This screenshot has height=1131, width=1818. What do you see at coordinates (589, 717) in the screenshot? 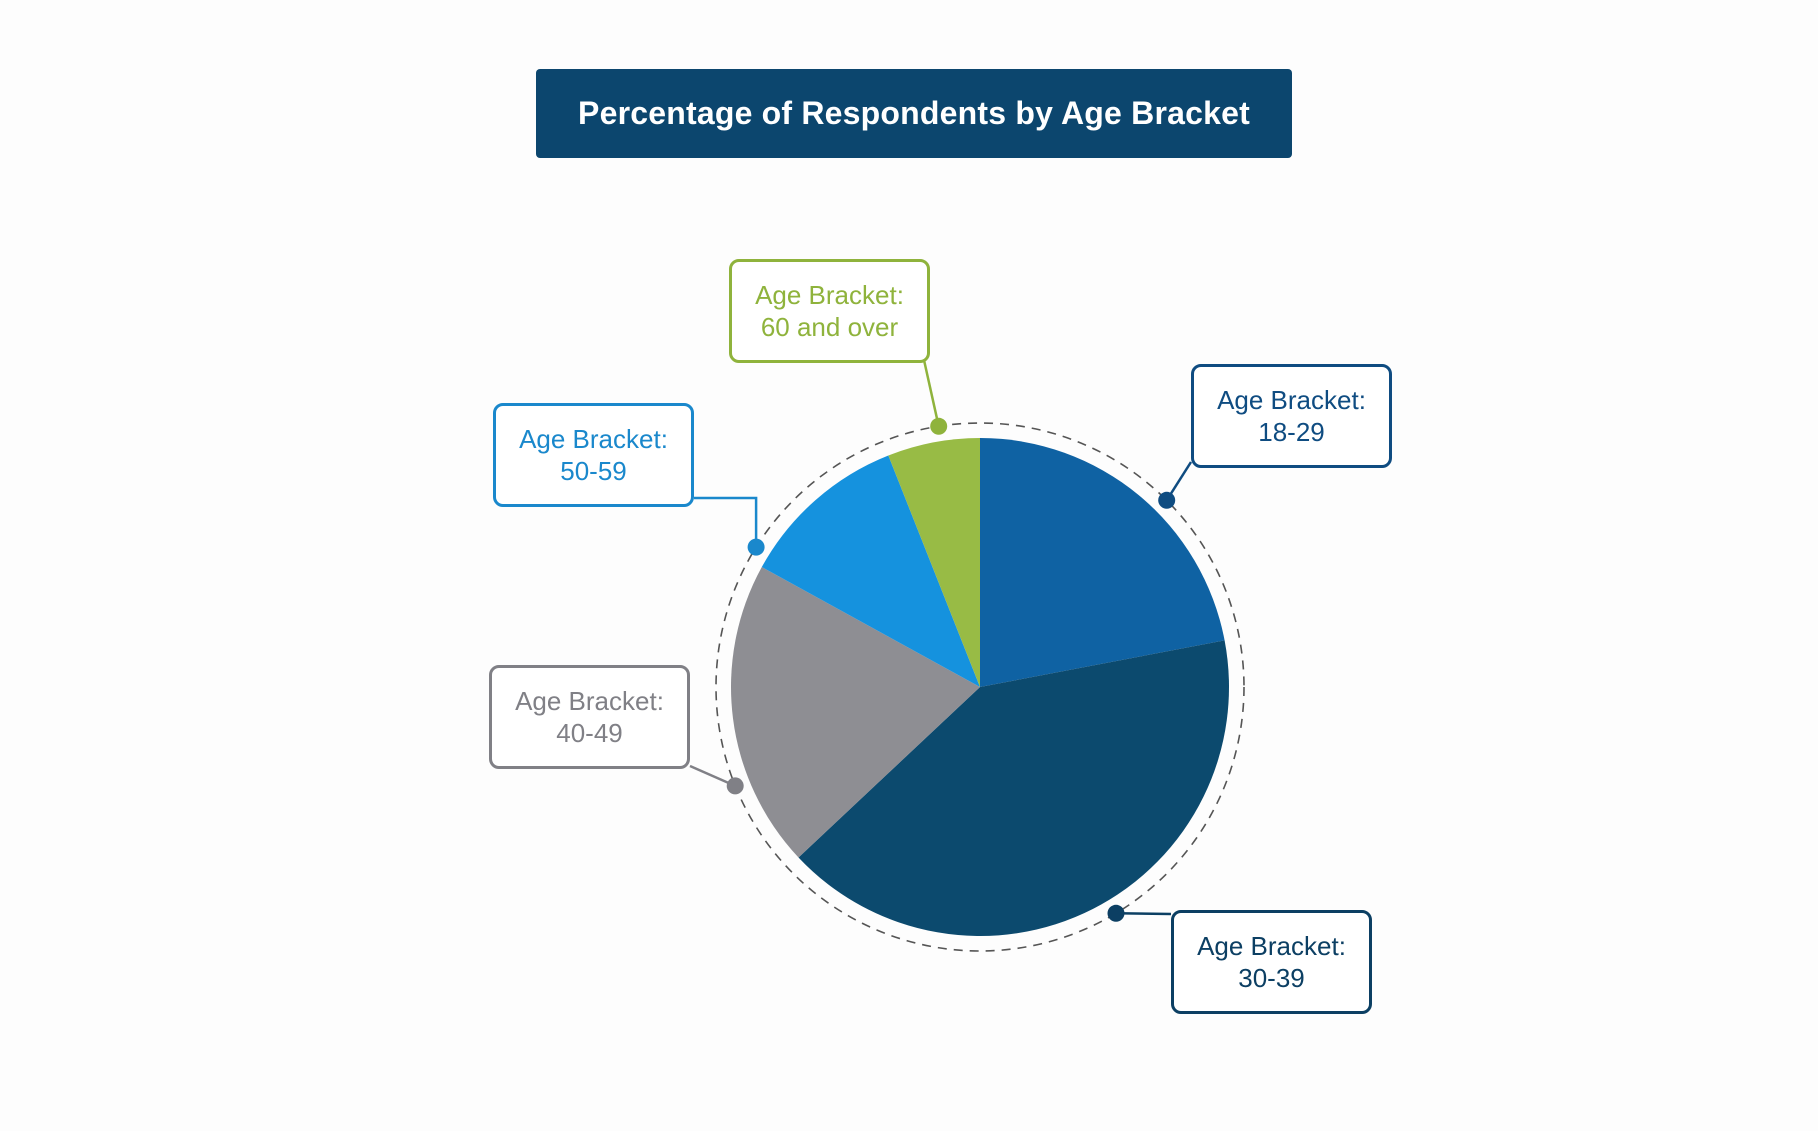
I see `callout-40-49: Age Bracket: 40-49` at bounding box center [589, 717].